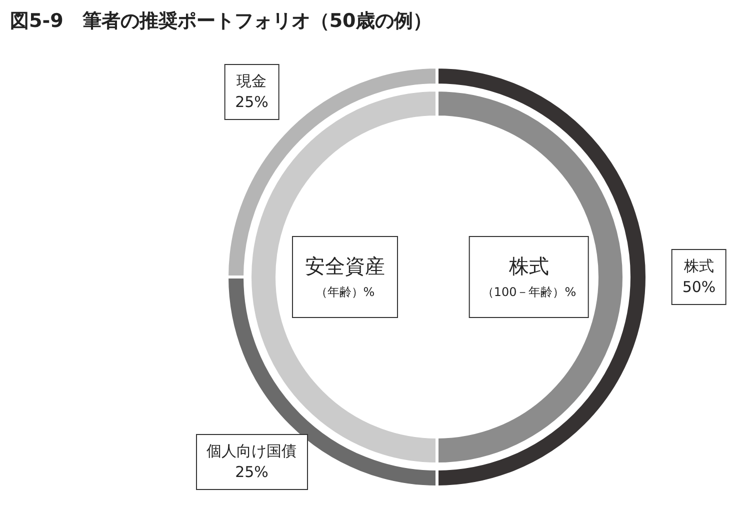 Image resolution: width=750 pixels, height=515 pixels. Describe the element at coordinates (221, 21) in the screenshot. I see `chart-title: 図5-9 筆者の推奨ポートフォリオ（50歳の例）` at that location.